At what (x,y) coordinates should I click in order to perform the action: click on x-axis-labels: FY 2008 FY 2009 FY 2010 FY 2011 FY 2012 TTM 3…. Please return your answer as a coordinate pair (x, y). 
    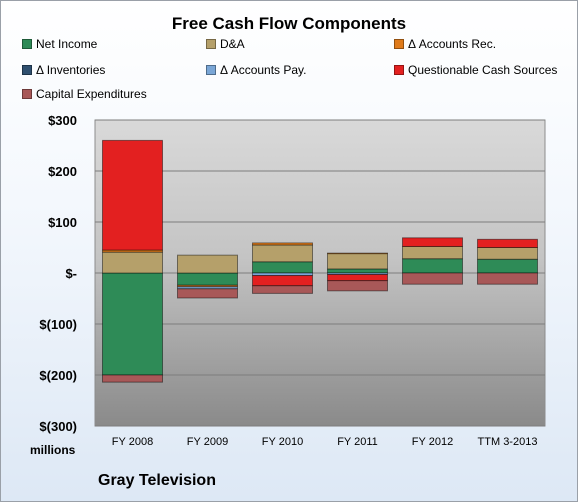
    Looking at the image, I should click on (325, 442).